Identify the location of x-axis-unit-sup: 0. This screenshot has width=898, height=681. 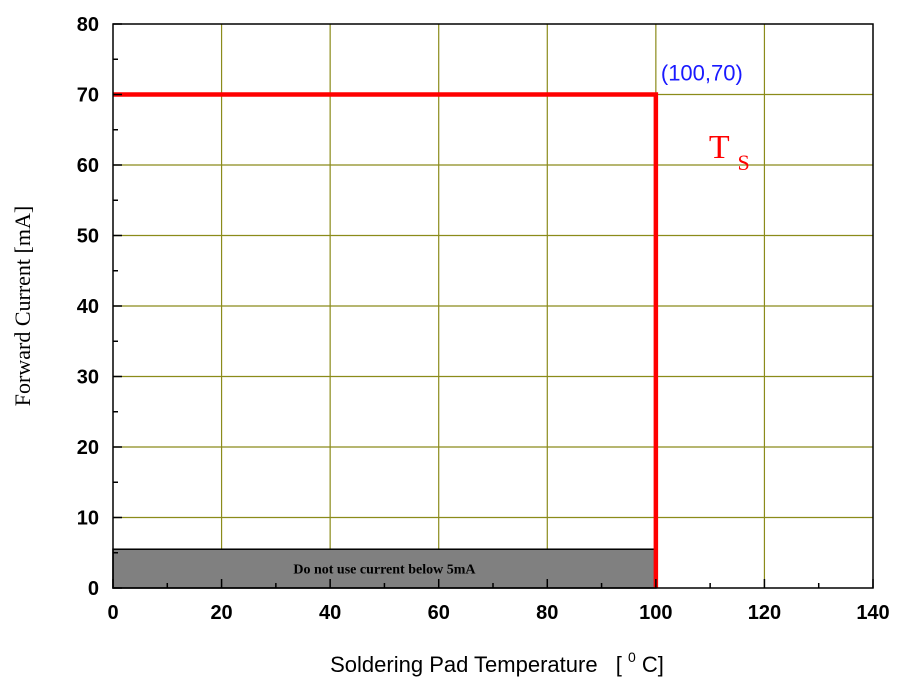
(632, 657).